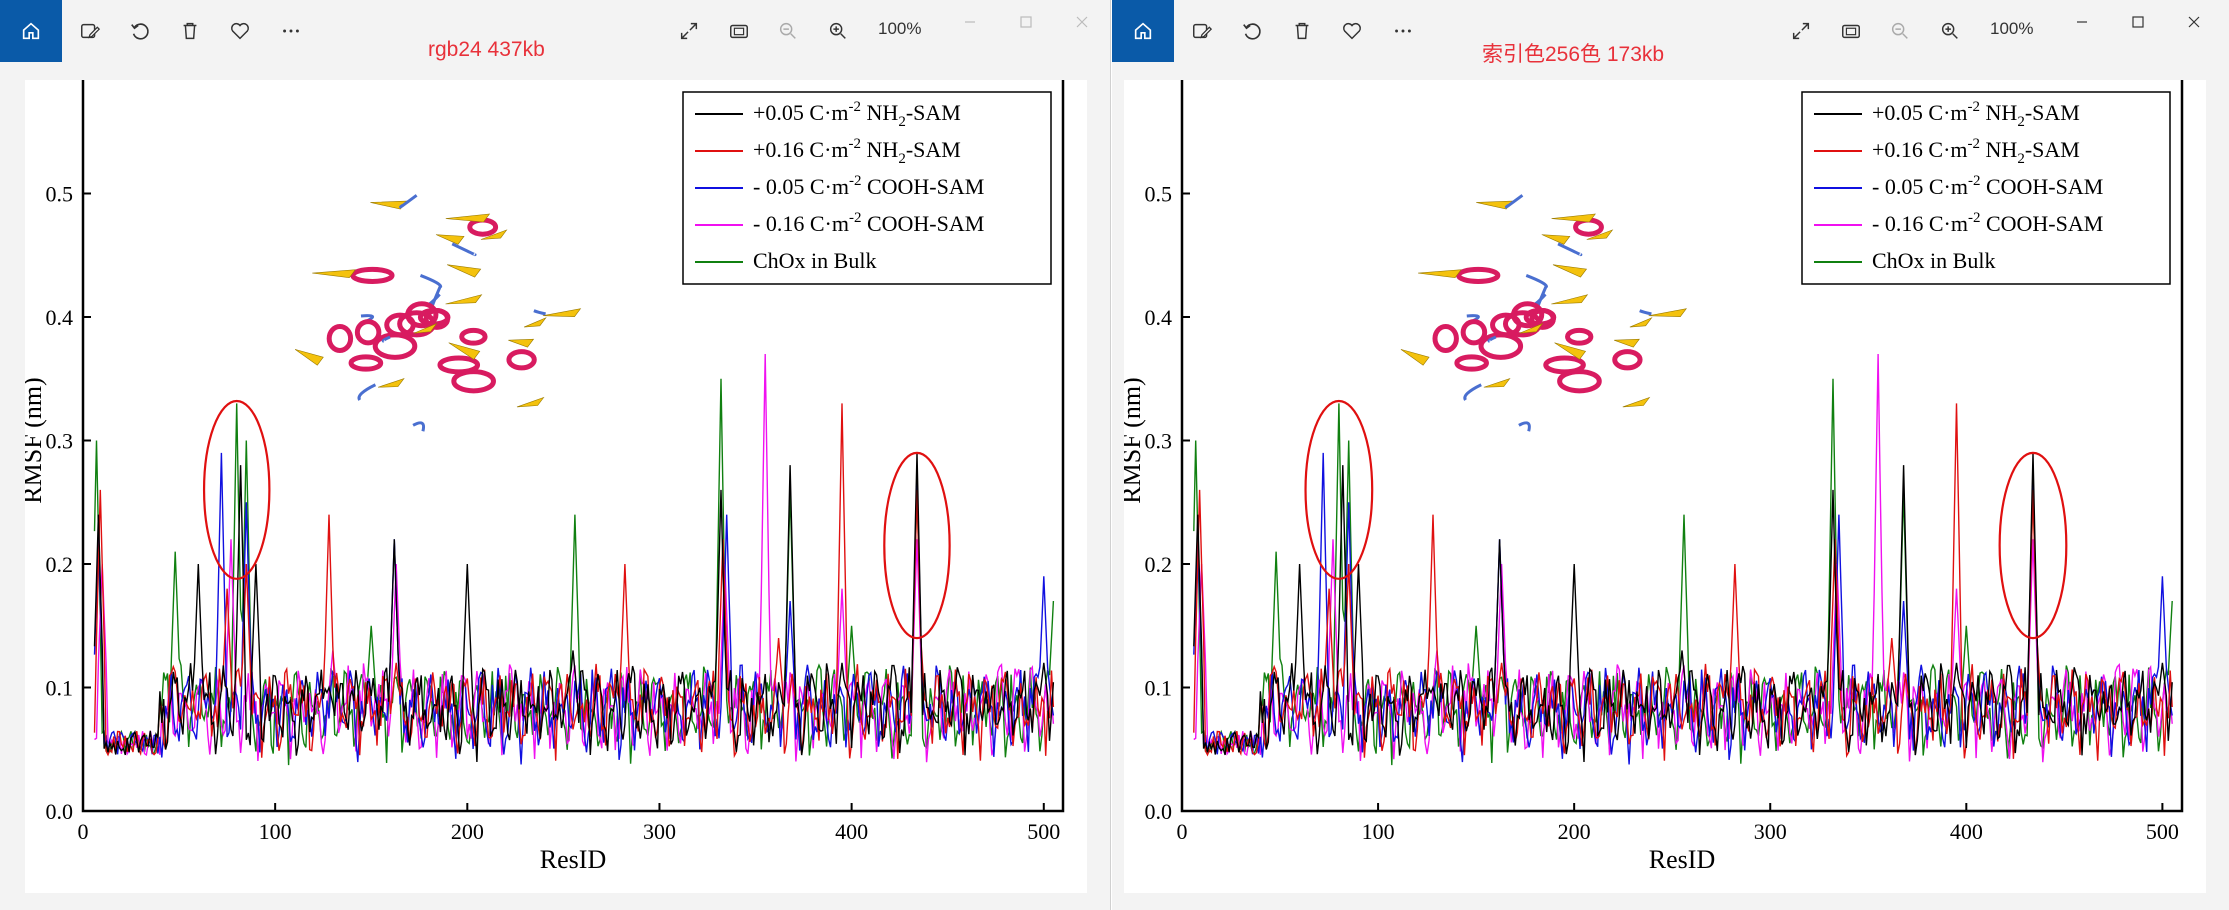 This screenshot has height=910, width=2229. I want to click on x-tick-label: 500, so click(1043, 831).